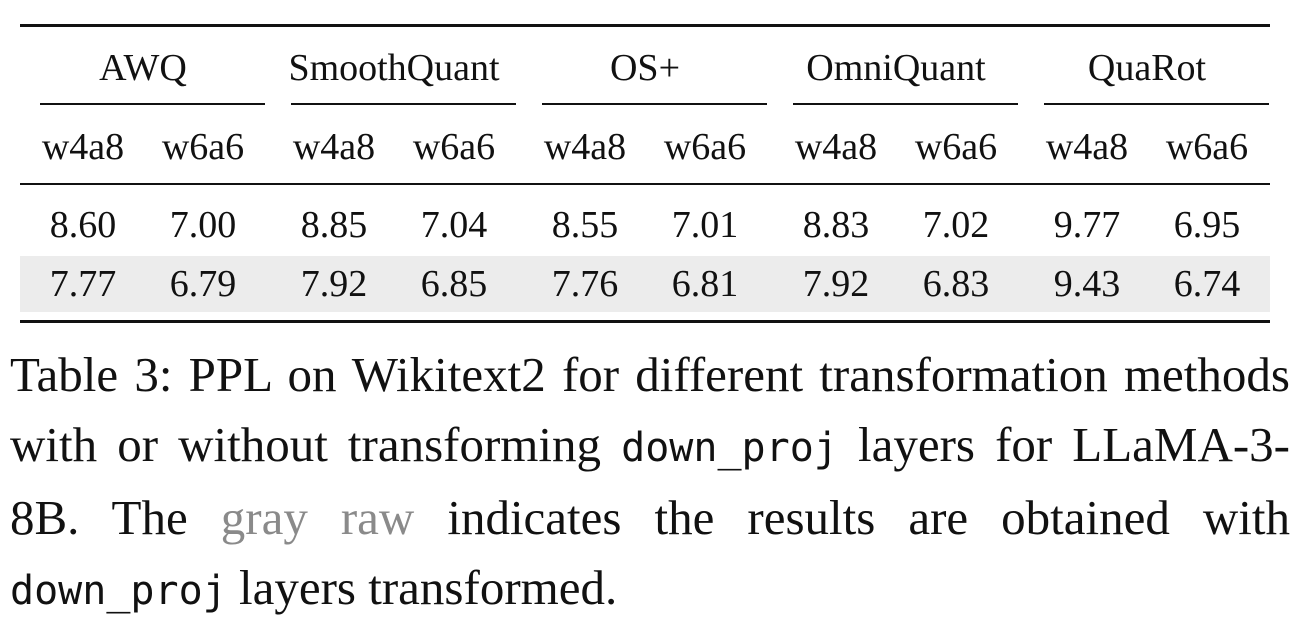 The width and height of the screenshot is (1308, 628). What do you see at coordinates (585, 225) in the screenshot?
I see `table-cell: 8.55` at bounding box center [585, 225].